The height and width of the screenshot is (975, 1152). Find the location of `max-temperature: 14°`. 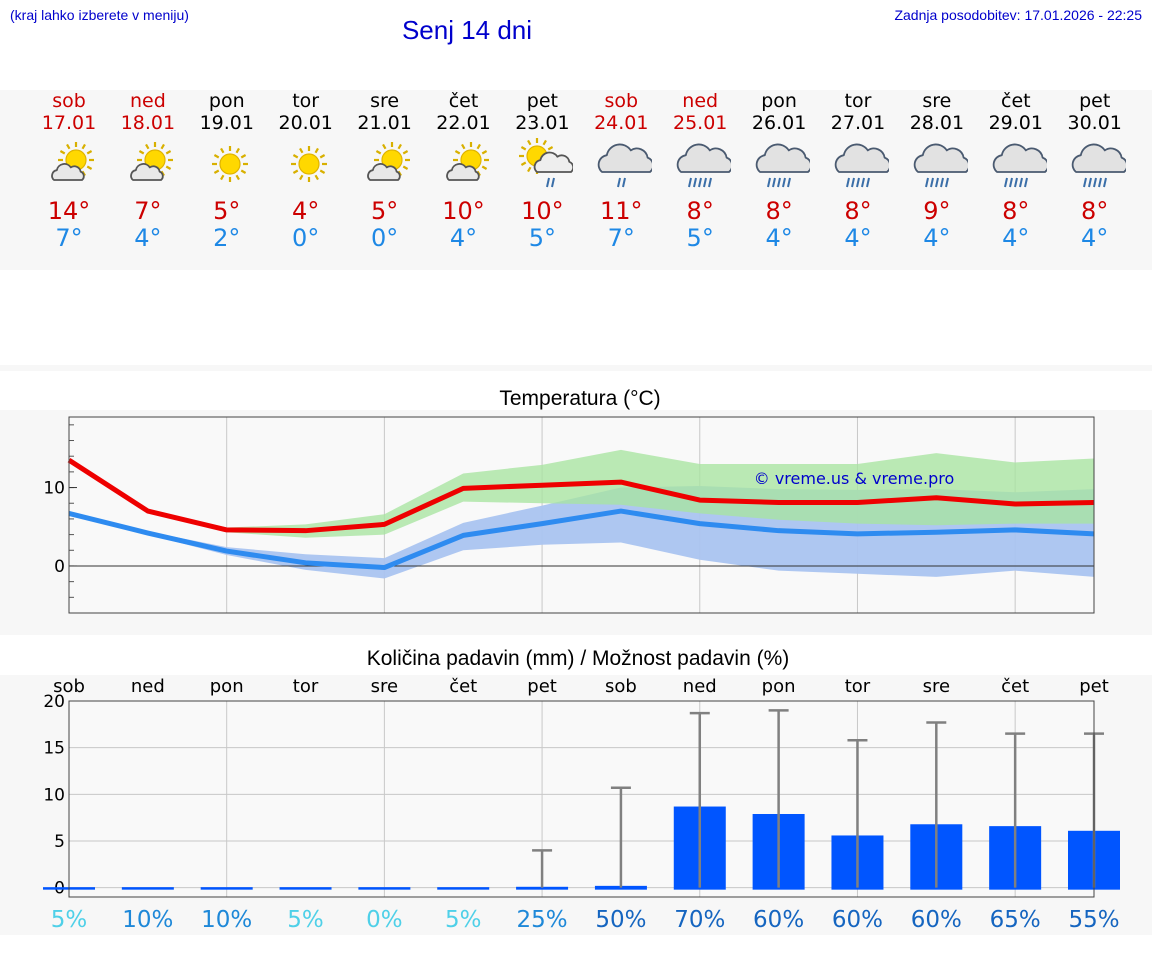

max-temperature: 14° is located at coordinates (69, 211).